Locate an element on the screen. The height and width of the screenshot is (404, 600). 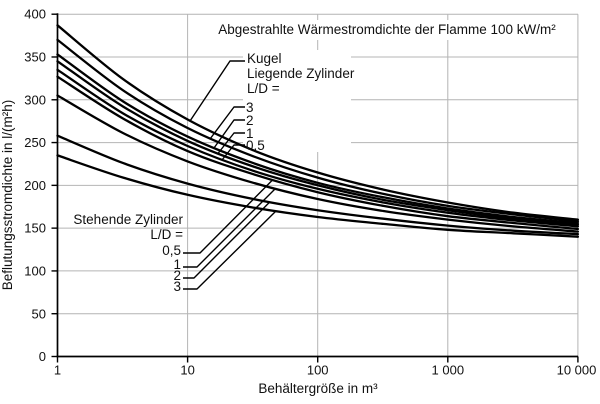
y-axis-label: Beflutungsstromdichte in l/(m²h) is located at coordinates (7, 195).